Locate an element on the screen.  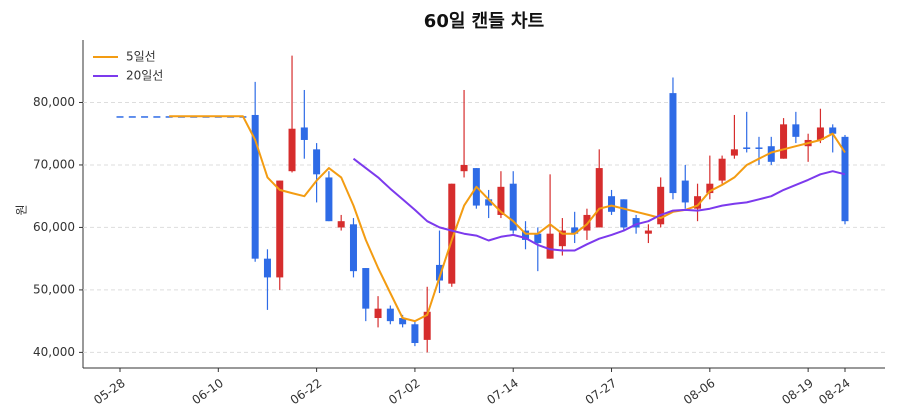
y-axis-label: 원 is located at coordinates (22, 209).